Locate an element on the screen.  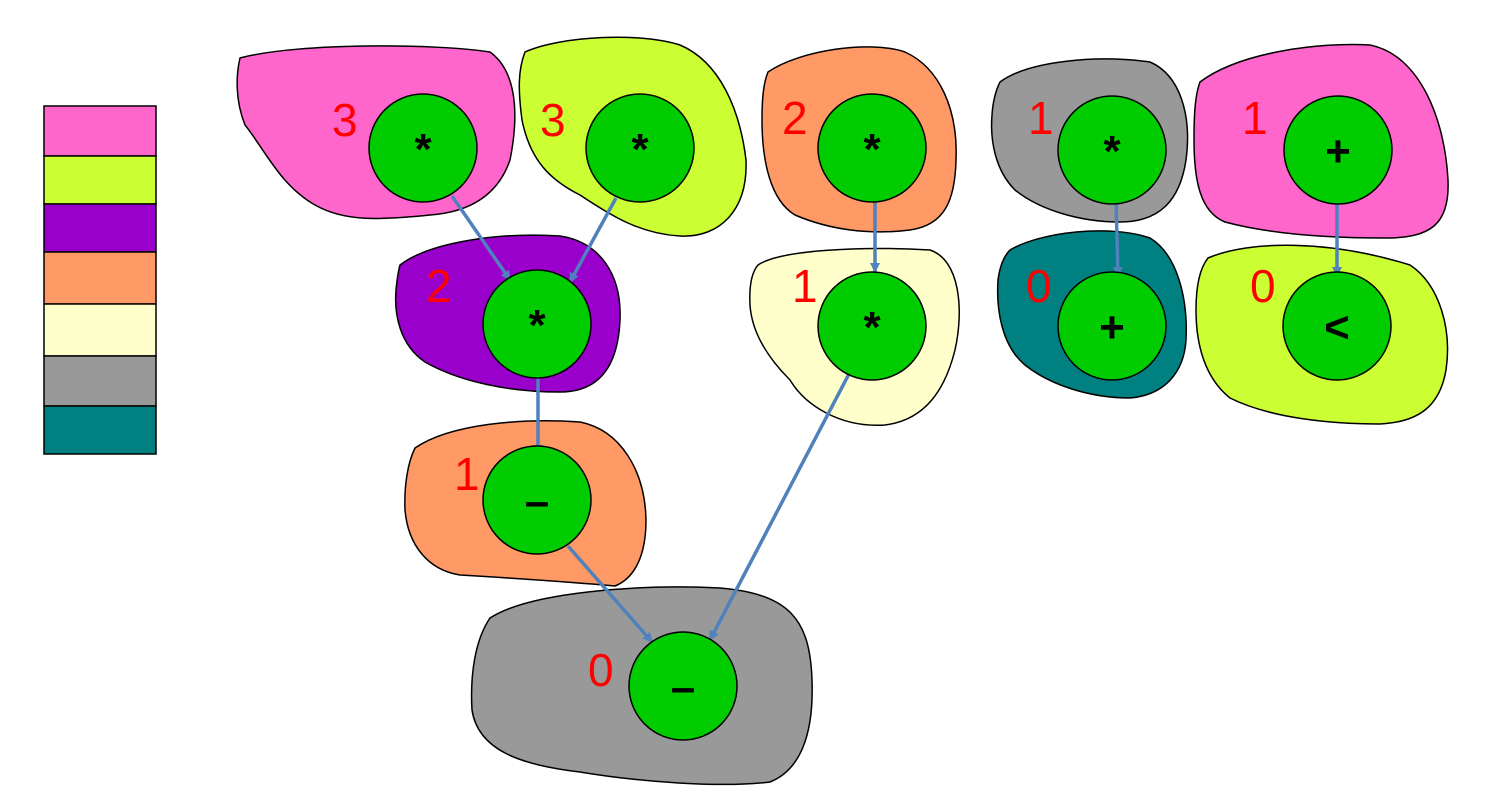
operation-node: – 1 is located at coordinates (523, 500).